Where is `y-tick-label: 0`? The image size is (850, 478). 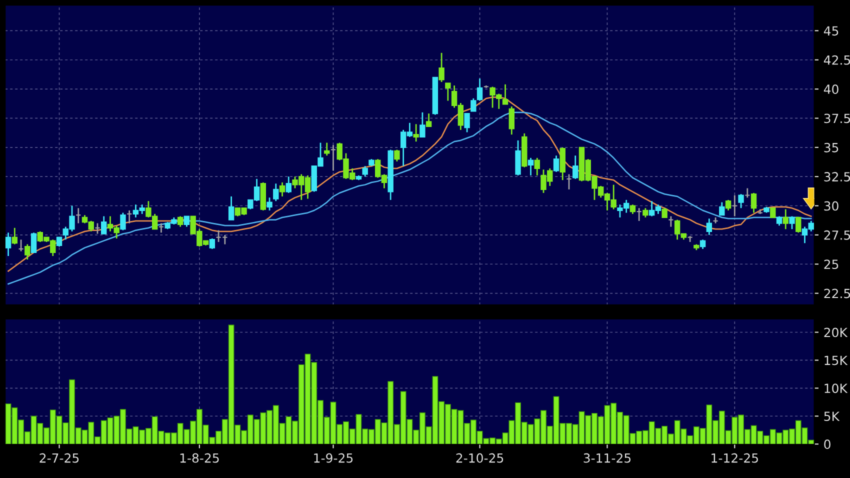 y-tick-label: 0 is located at coordinates (827, 444).